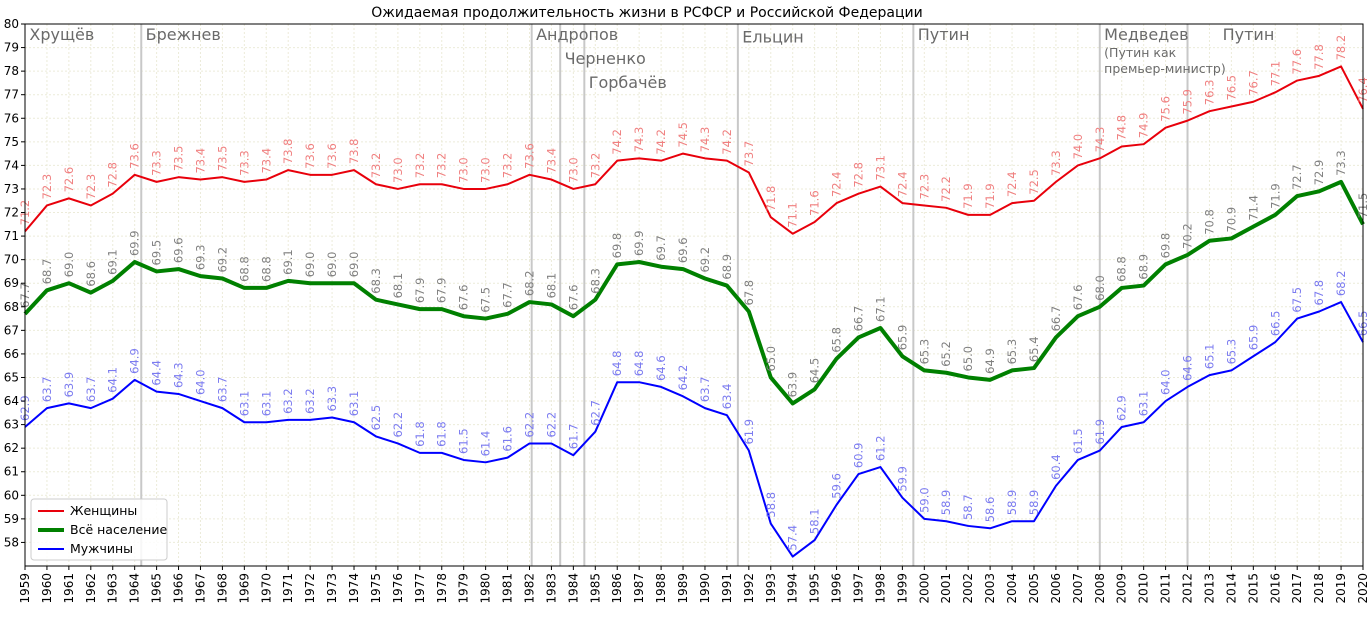 The width and height of the screenshot is (1372, 617). Describe the element at coordinates (91, 274) in the screenshot. I see `data-label: 68.6` at that location.